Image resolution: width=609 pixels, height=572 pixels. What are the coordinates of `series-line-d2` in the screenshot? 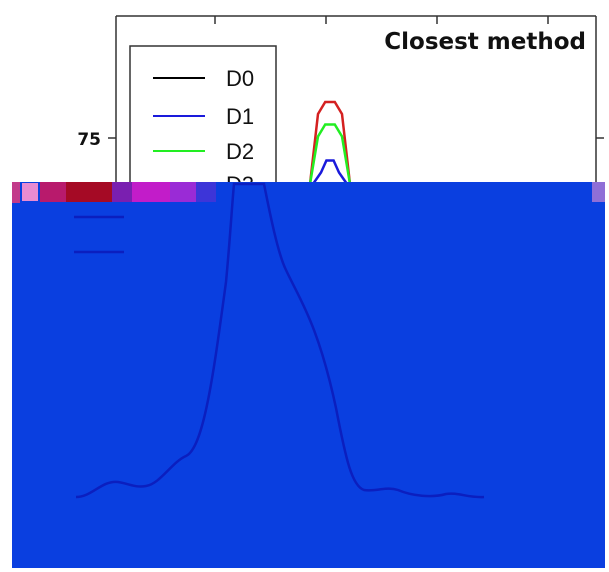 It's located at (330, 154).